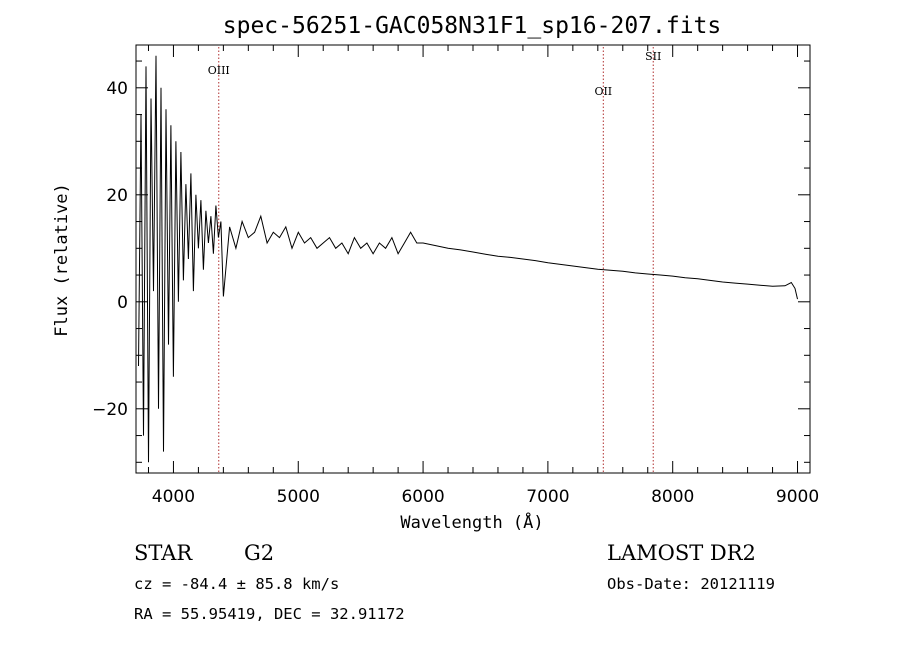 This screenshot has width=900, height=649. Describe the element at coordinates (472, 26) in the screenshot. I see `chart-title: spec-56251-GAC058N31F1_sp16-207.fits` at that location.